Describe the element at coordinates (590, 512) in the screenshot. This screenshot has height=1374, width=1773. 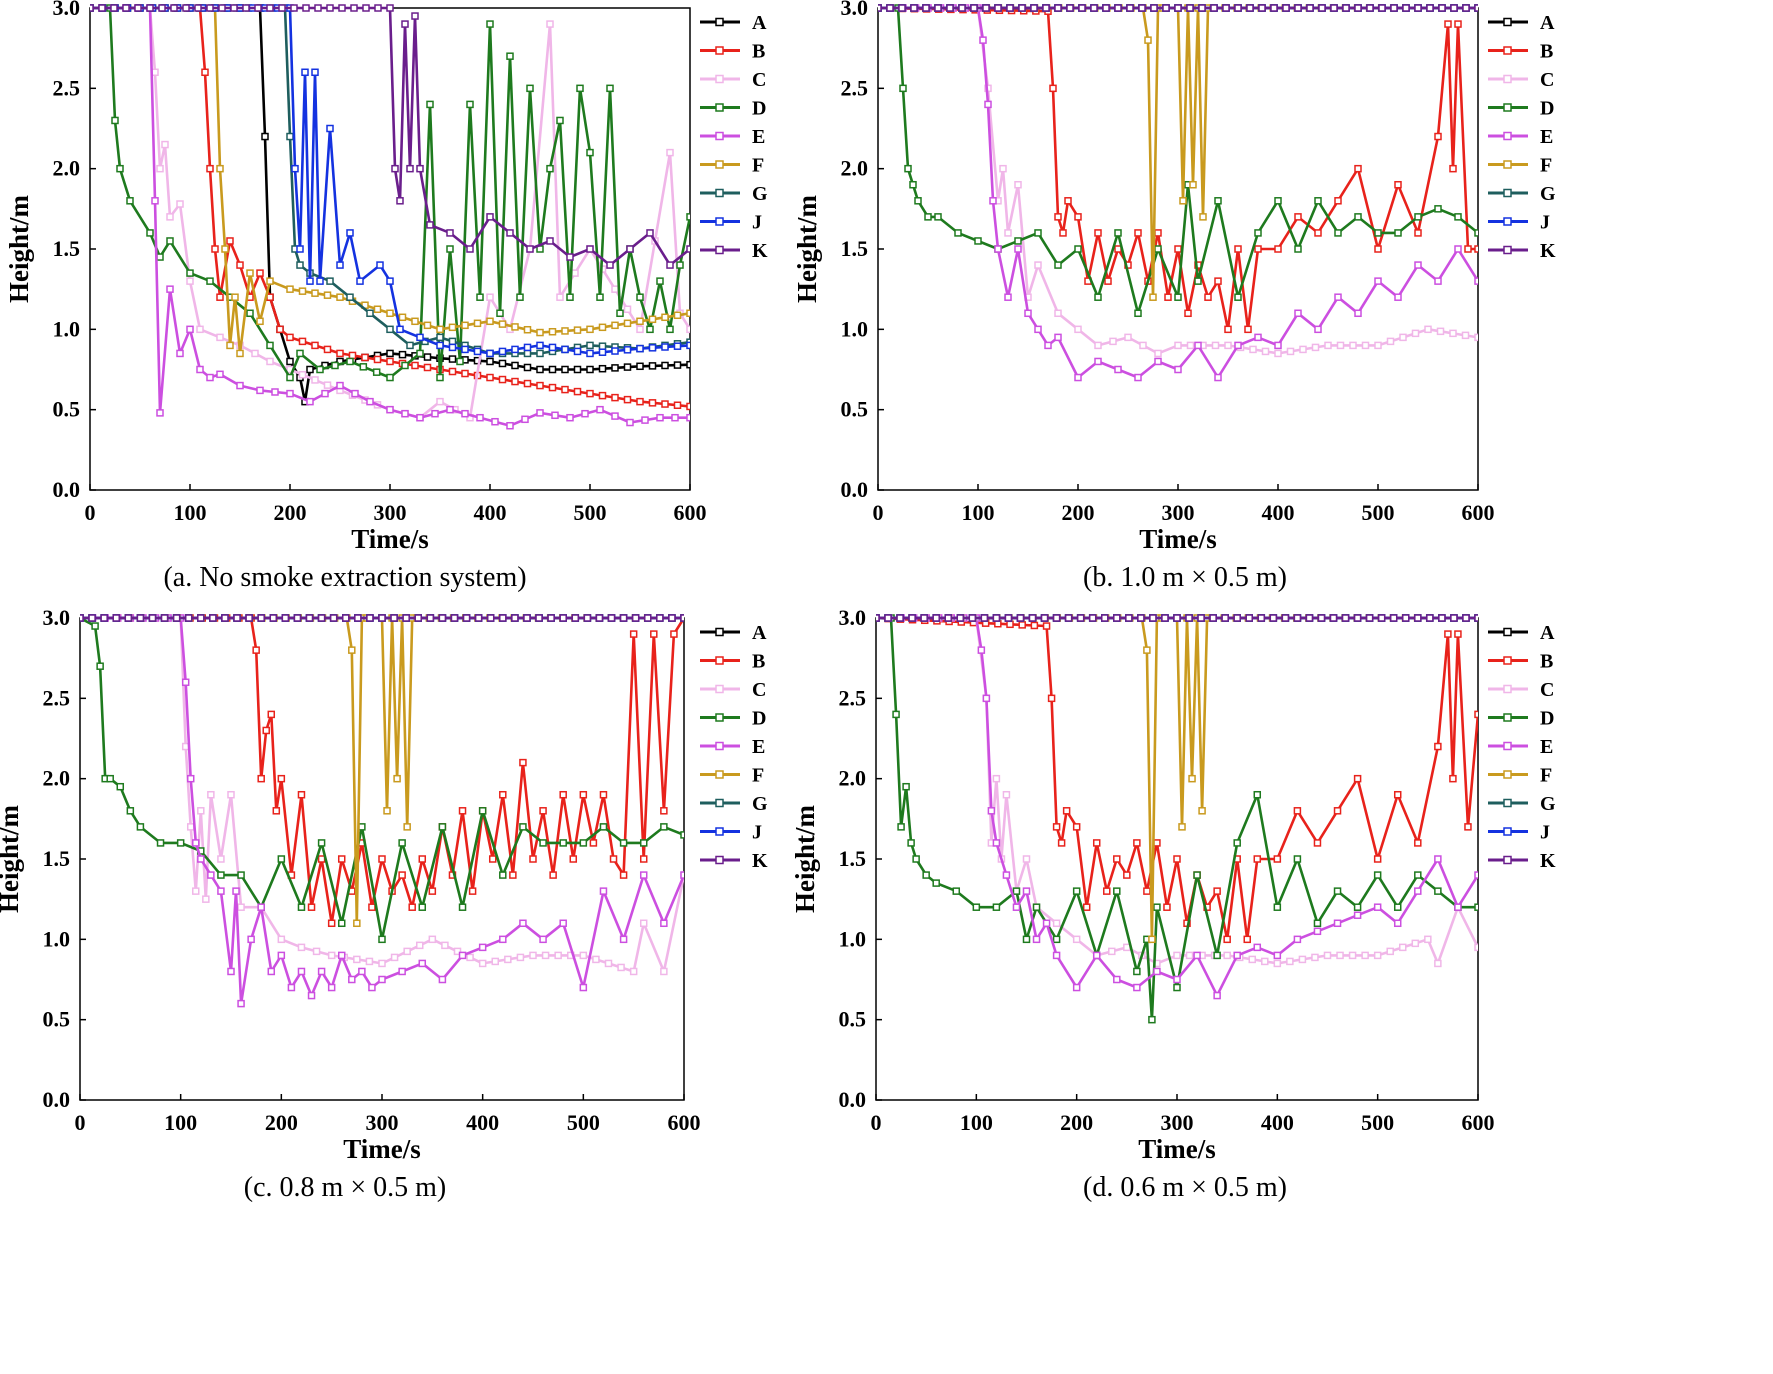
I see `x-tick-label: 500` at that location.